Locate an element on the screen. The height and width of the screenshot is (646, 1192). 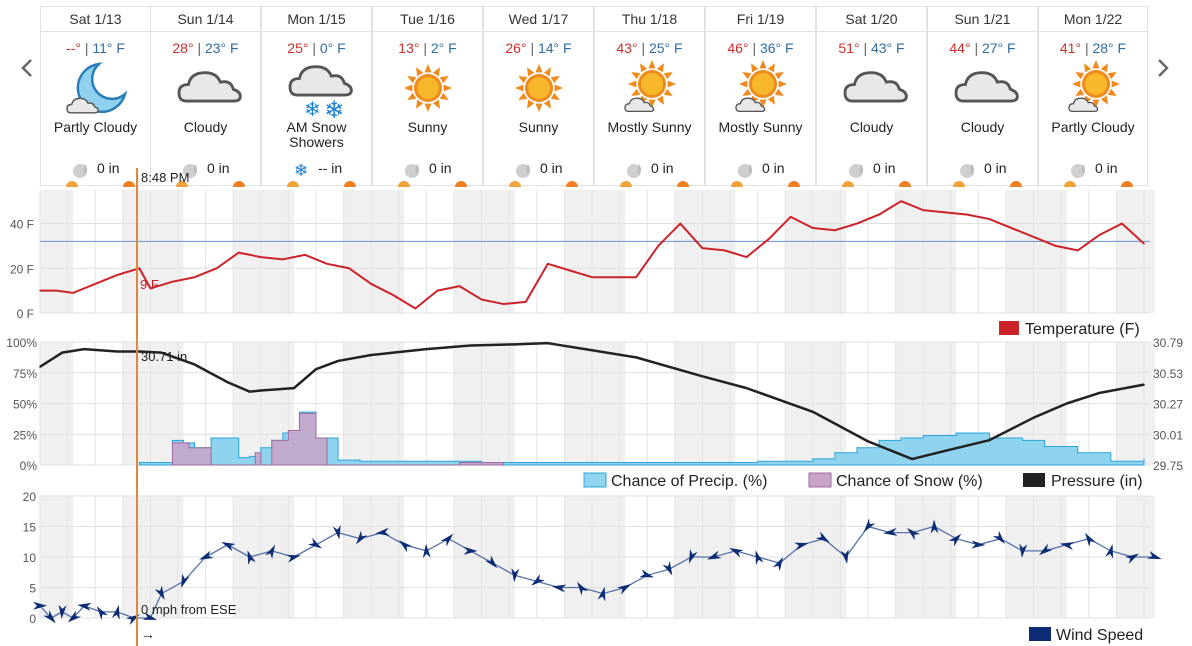
day-condition: Cloudy is located at coordinates (982, 127).